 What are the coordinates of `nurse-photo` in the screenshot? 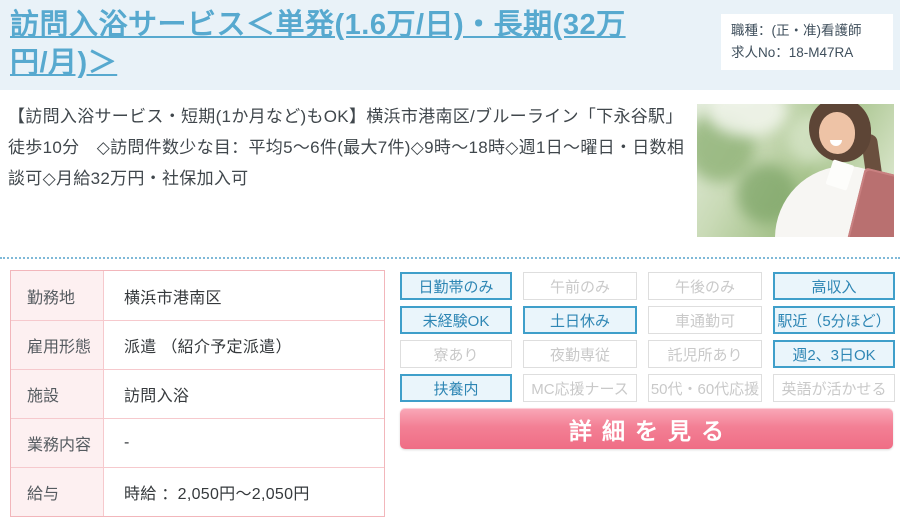 It's located at (795, 170).